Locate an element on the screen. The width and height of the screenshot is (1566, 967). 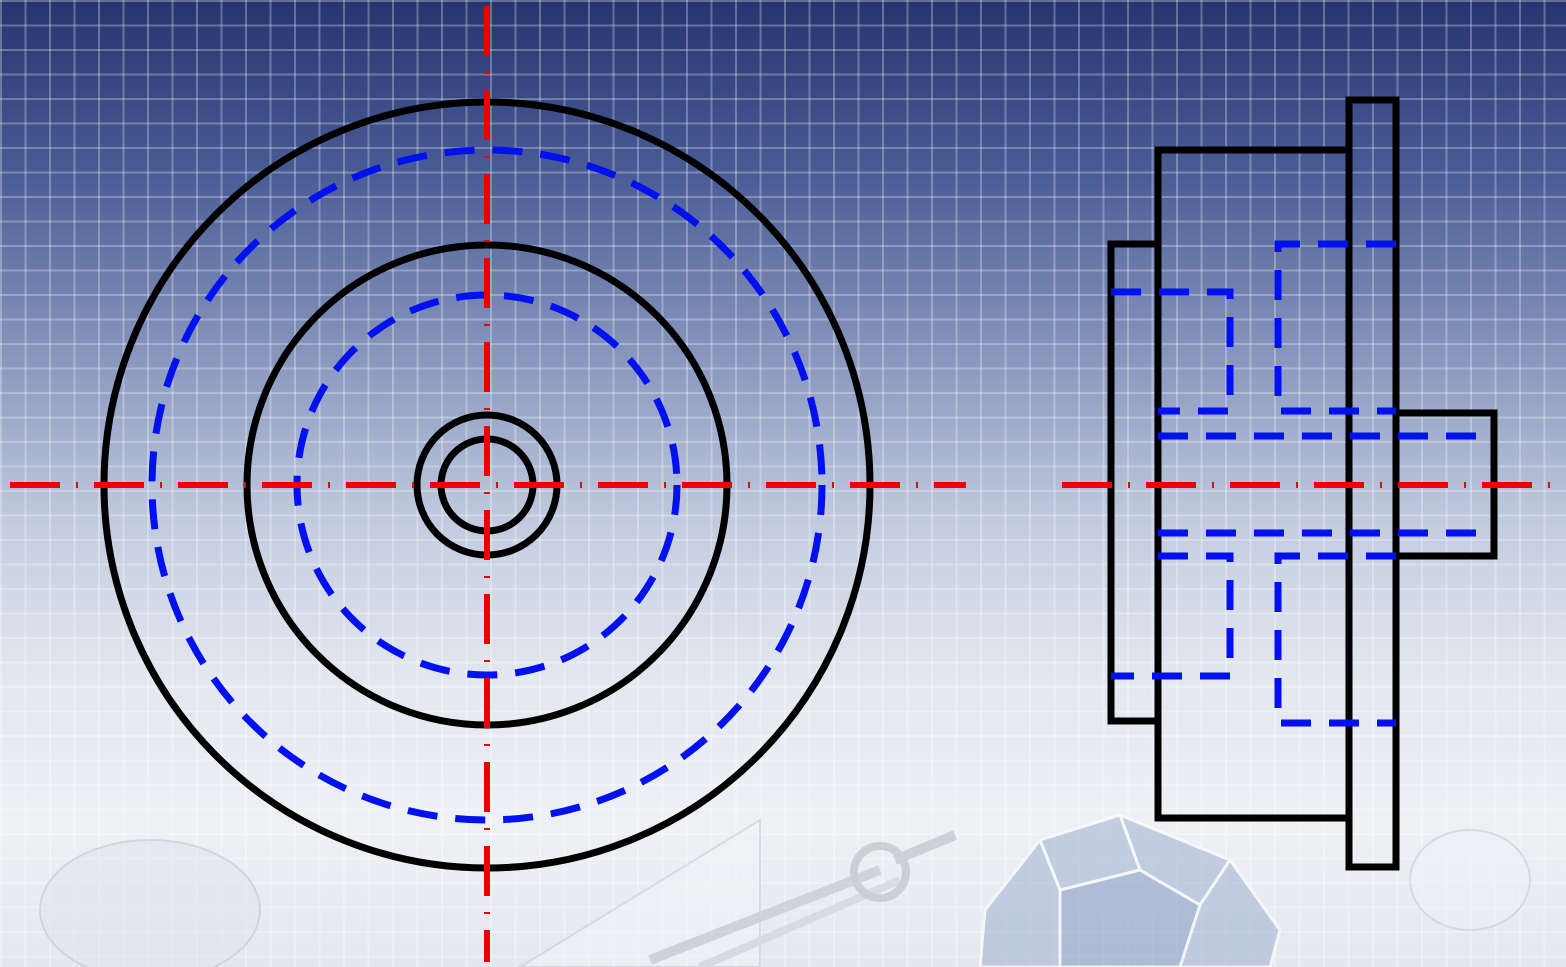
paper-roll-left is located at coordinates (150, 903).